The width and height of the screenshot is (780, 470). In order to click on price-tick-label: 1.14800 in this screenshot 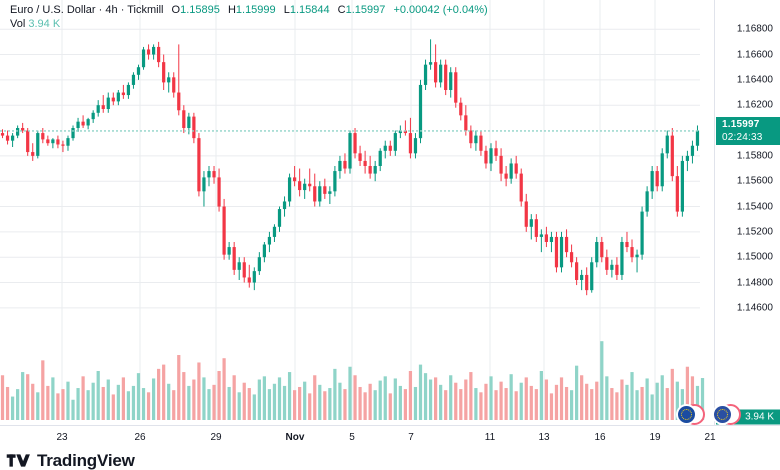, I will do `click(754, 283)`.